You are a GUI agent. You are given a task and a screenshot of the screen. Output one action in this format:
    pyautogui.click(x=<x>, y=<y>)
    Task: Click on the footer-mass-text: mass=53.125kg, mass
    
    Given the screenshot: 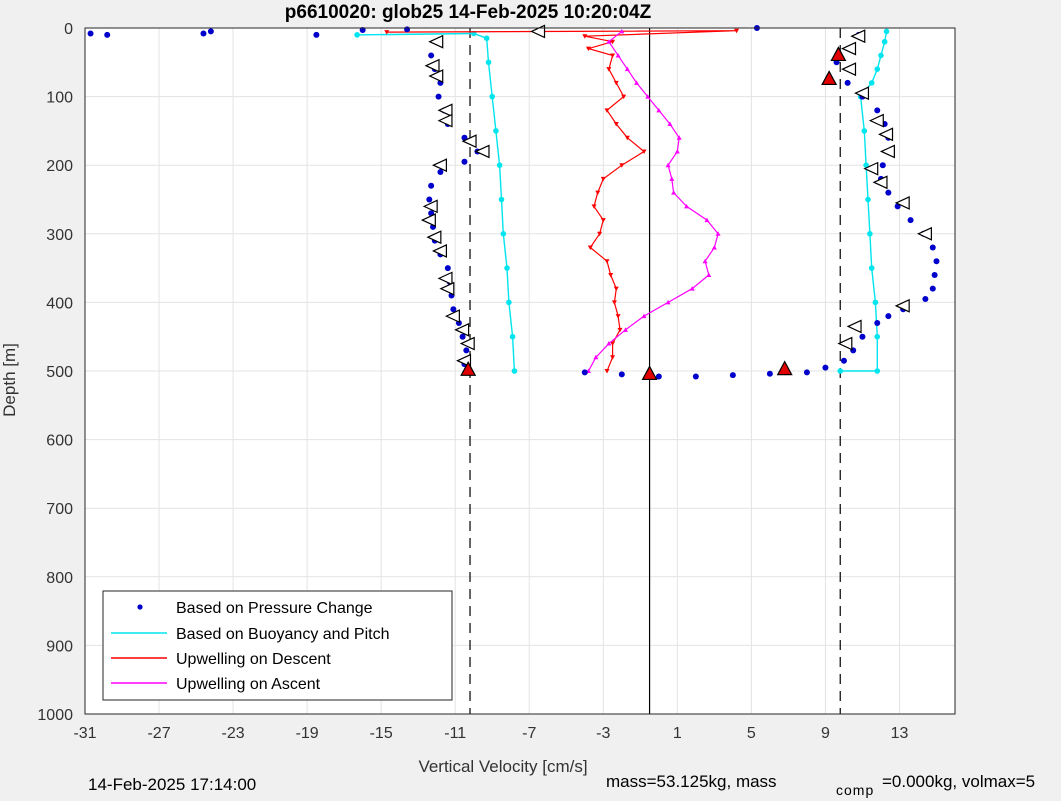 What is the action you would take?
    pyautogui.click(x=691, y=781)
    